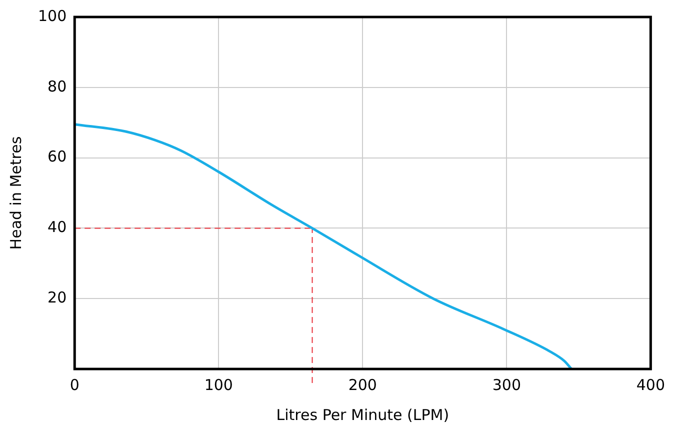  What do you see at coordinates (651, 385) in the screenshot?
I see `x-tick-label: 400` at bounding box center [651, 385].